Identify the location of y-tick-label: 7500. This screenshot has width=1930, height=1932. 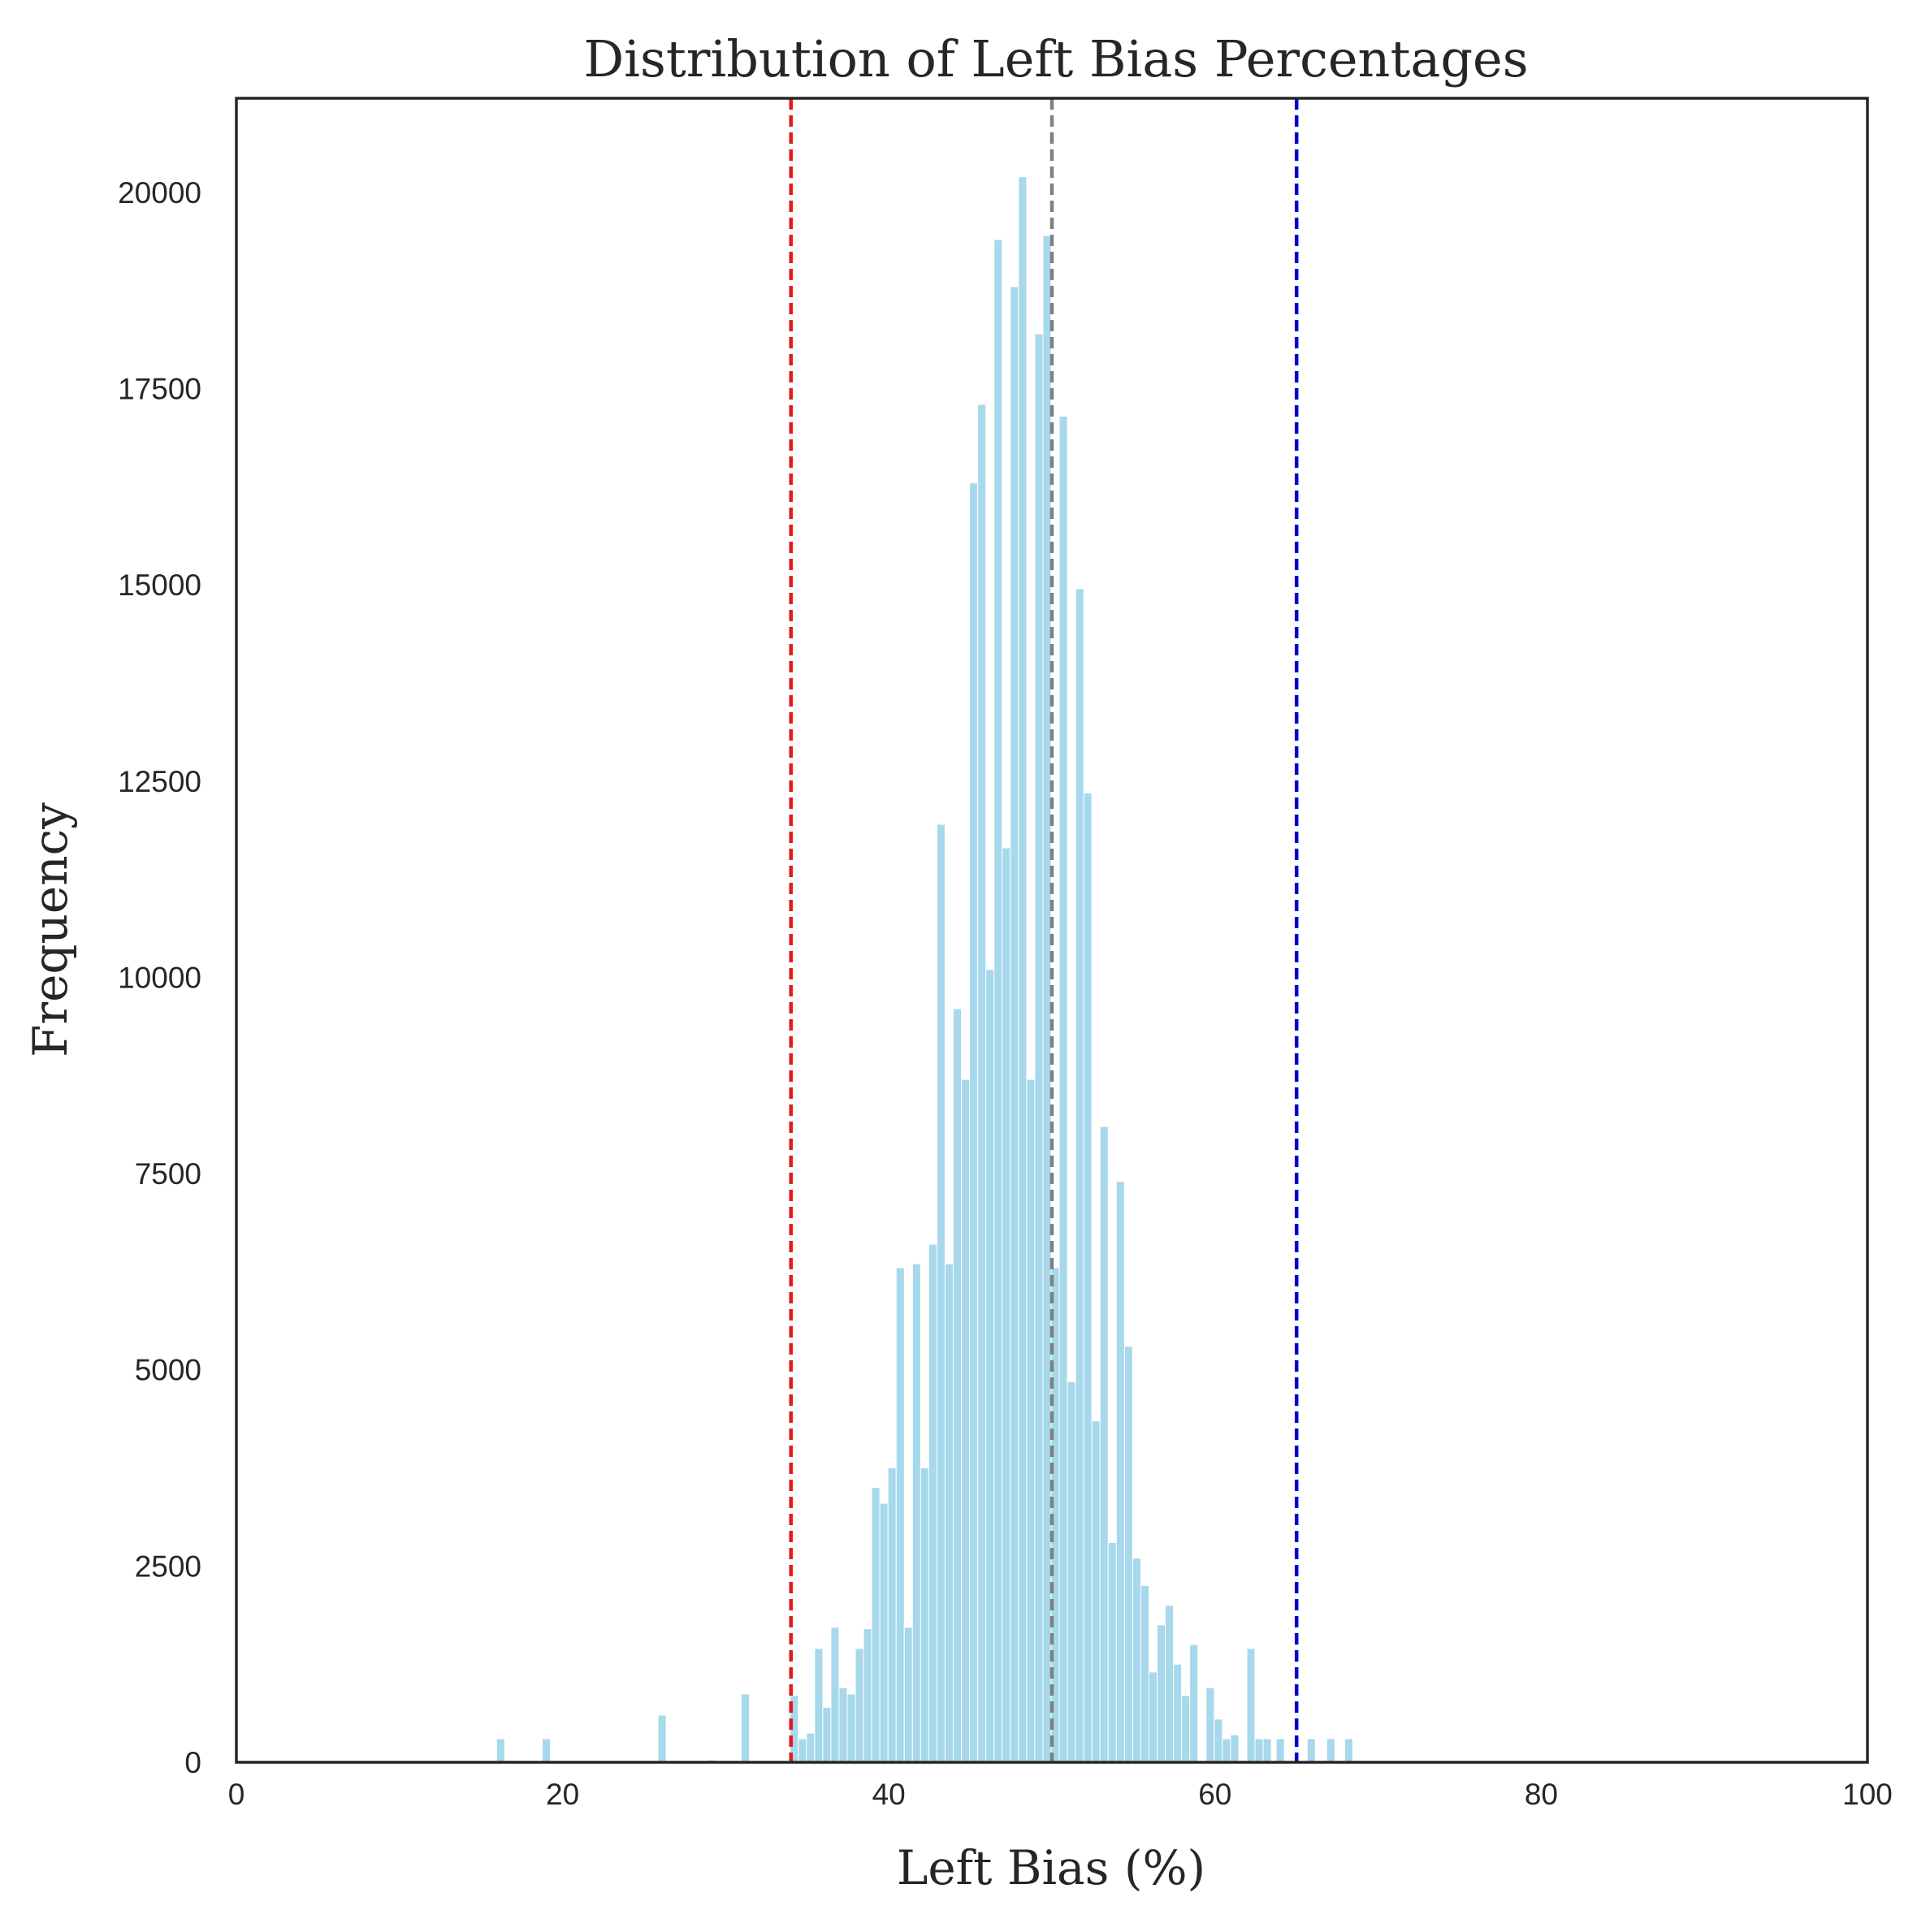
(168, 1174).